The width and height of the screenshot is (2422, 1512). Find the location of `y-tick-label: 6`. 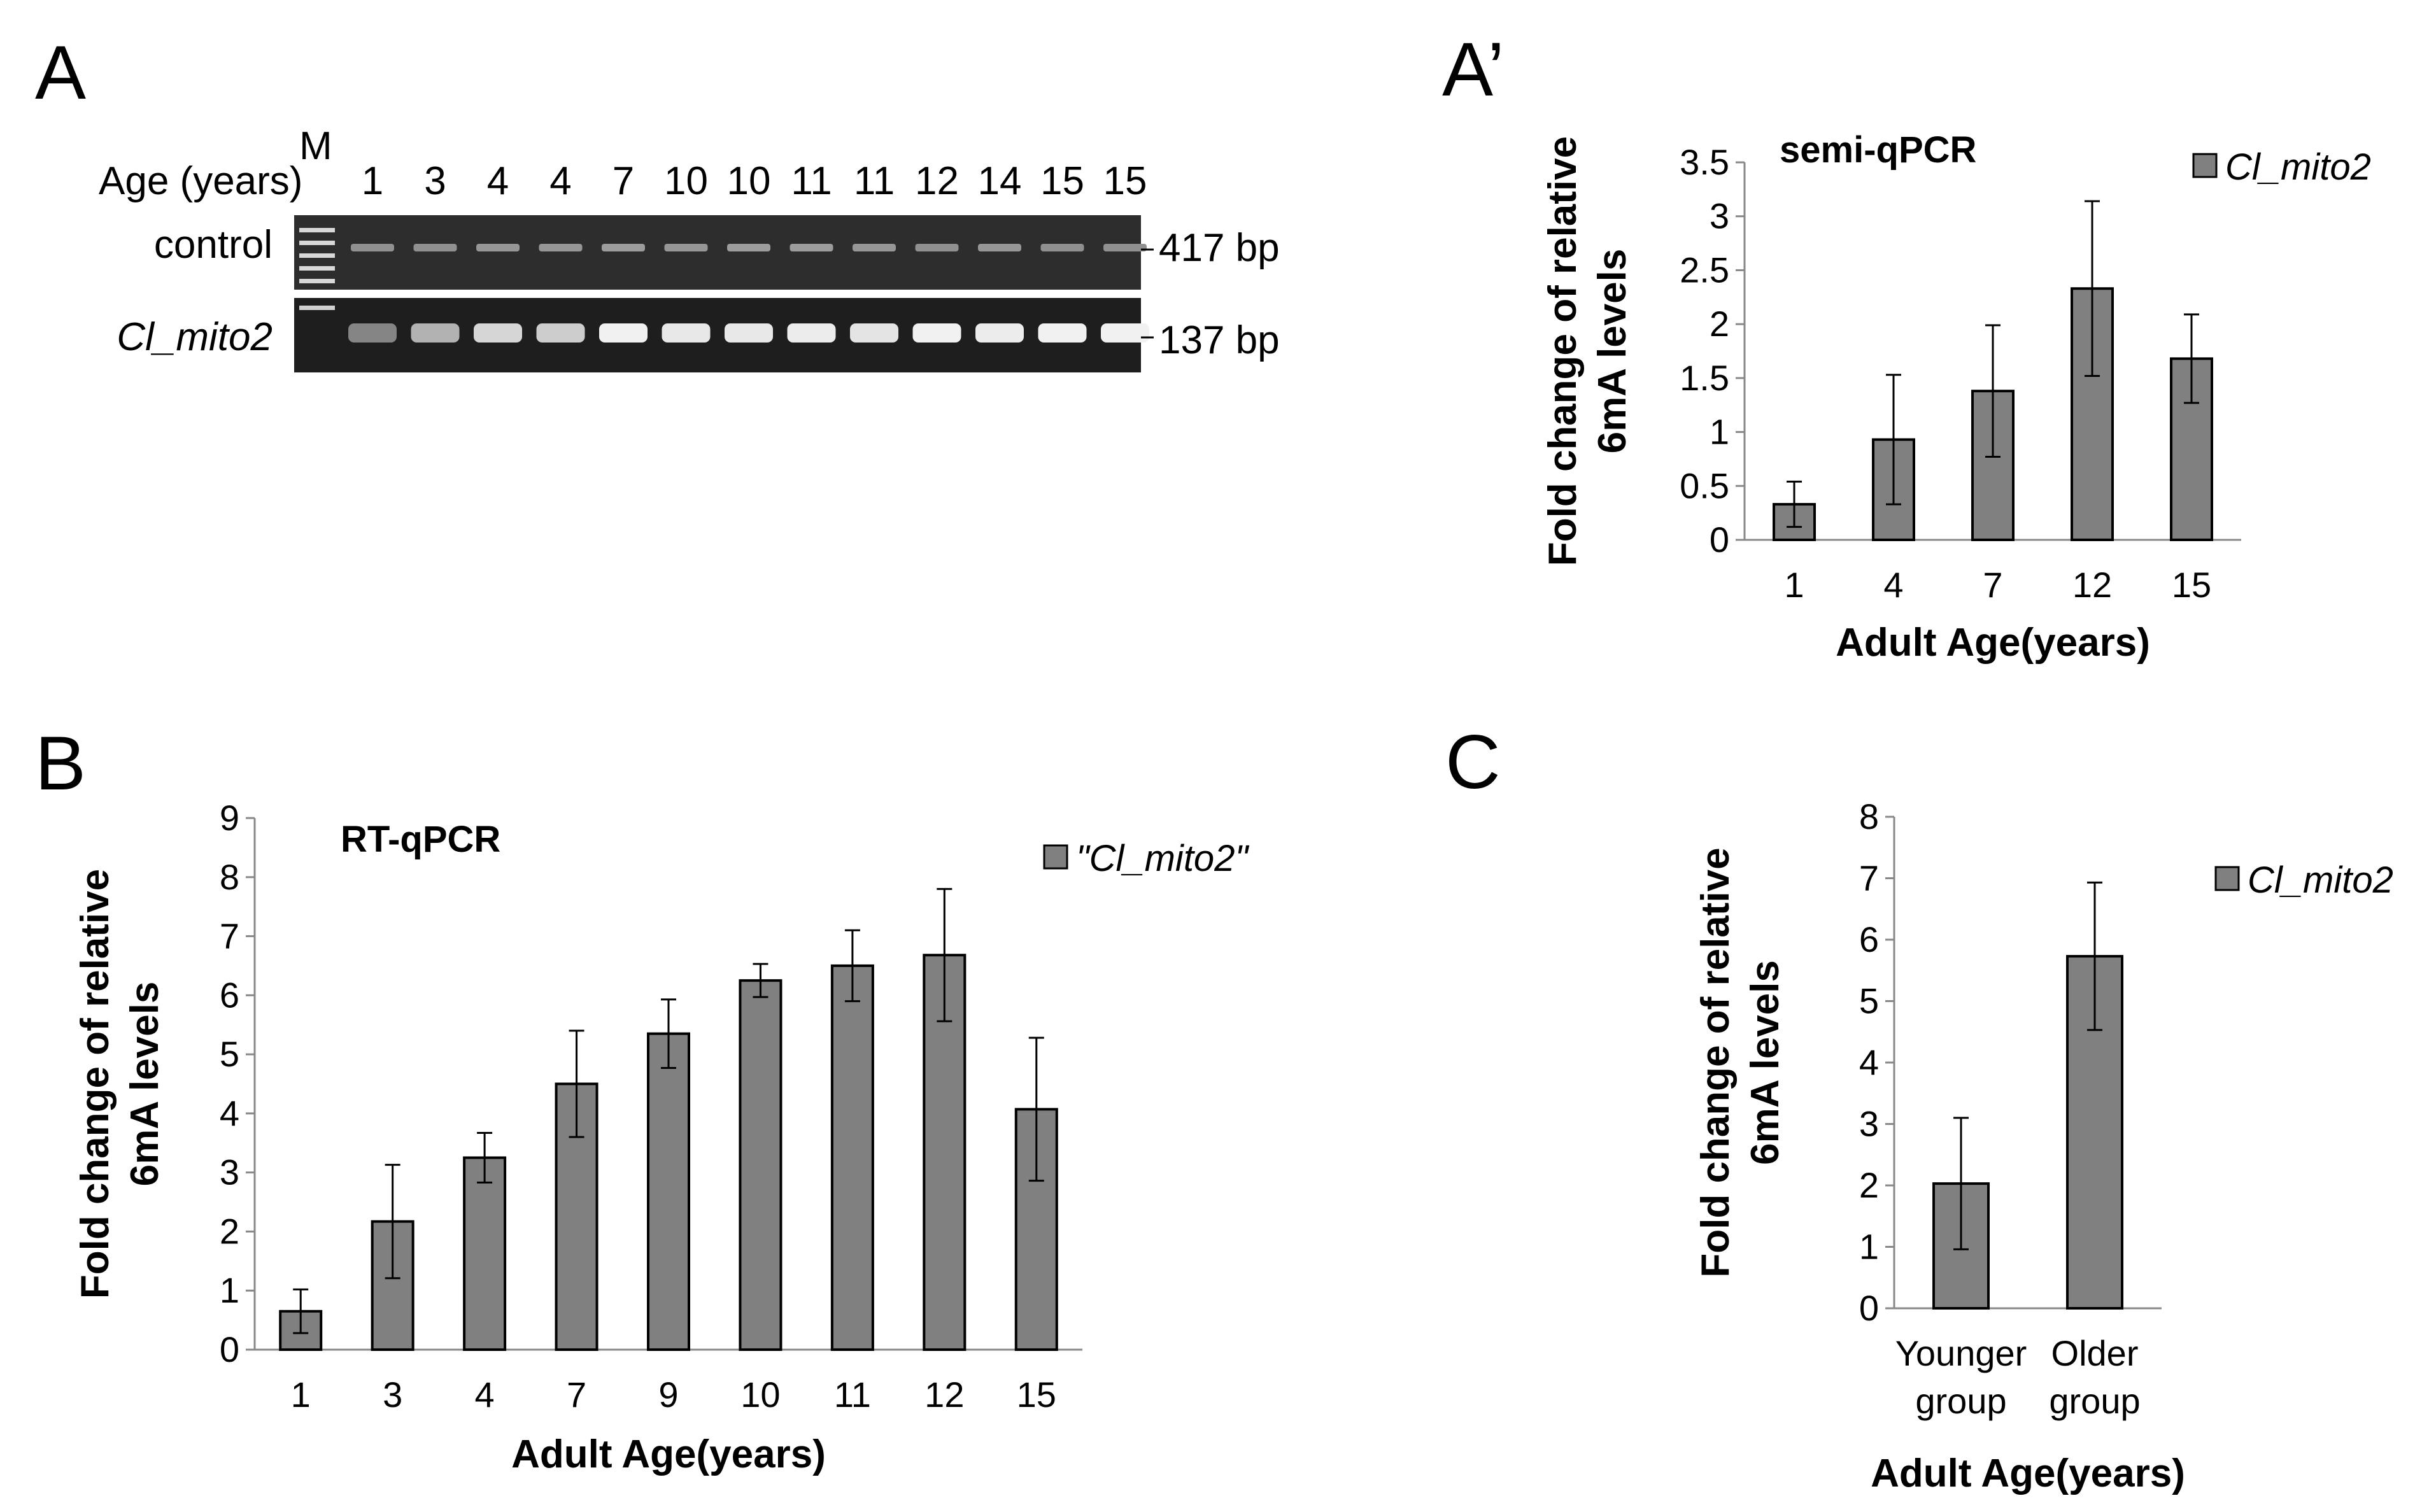

y-tick-label: 6 is located at coordinates (230, 995).